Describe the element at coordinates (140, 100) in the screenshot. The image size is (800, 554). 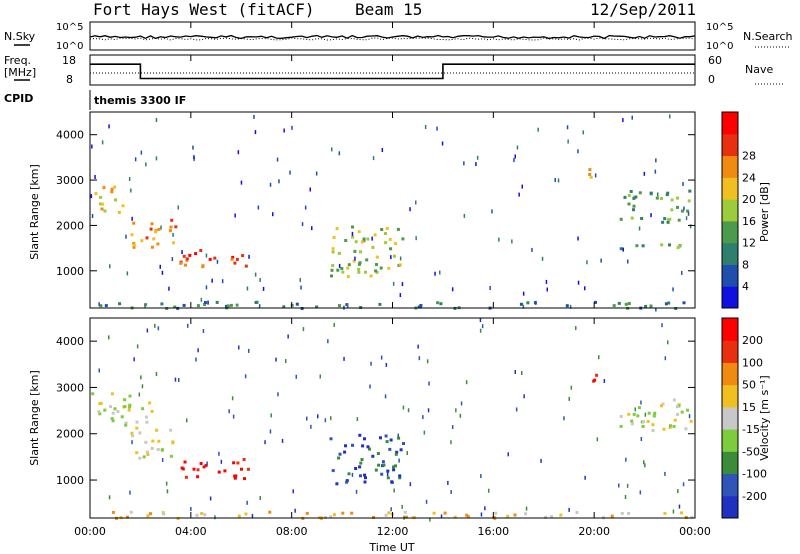
I see `cpid-value: themis 3300 IF` at that location.